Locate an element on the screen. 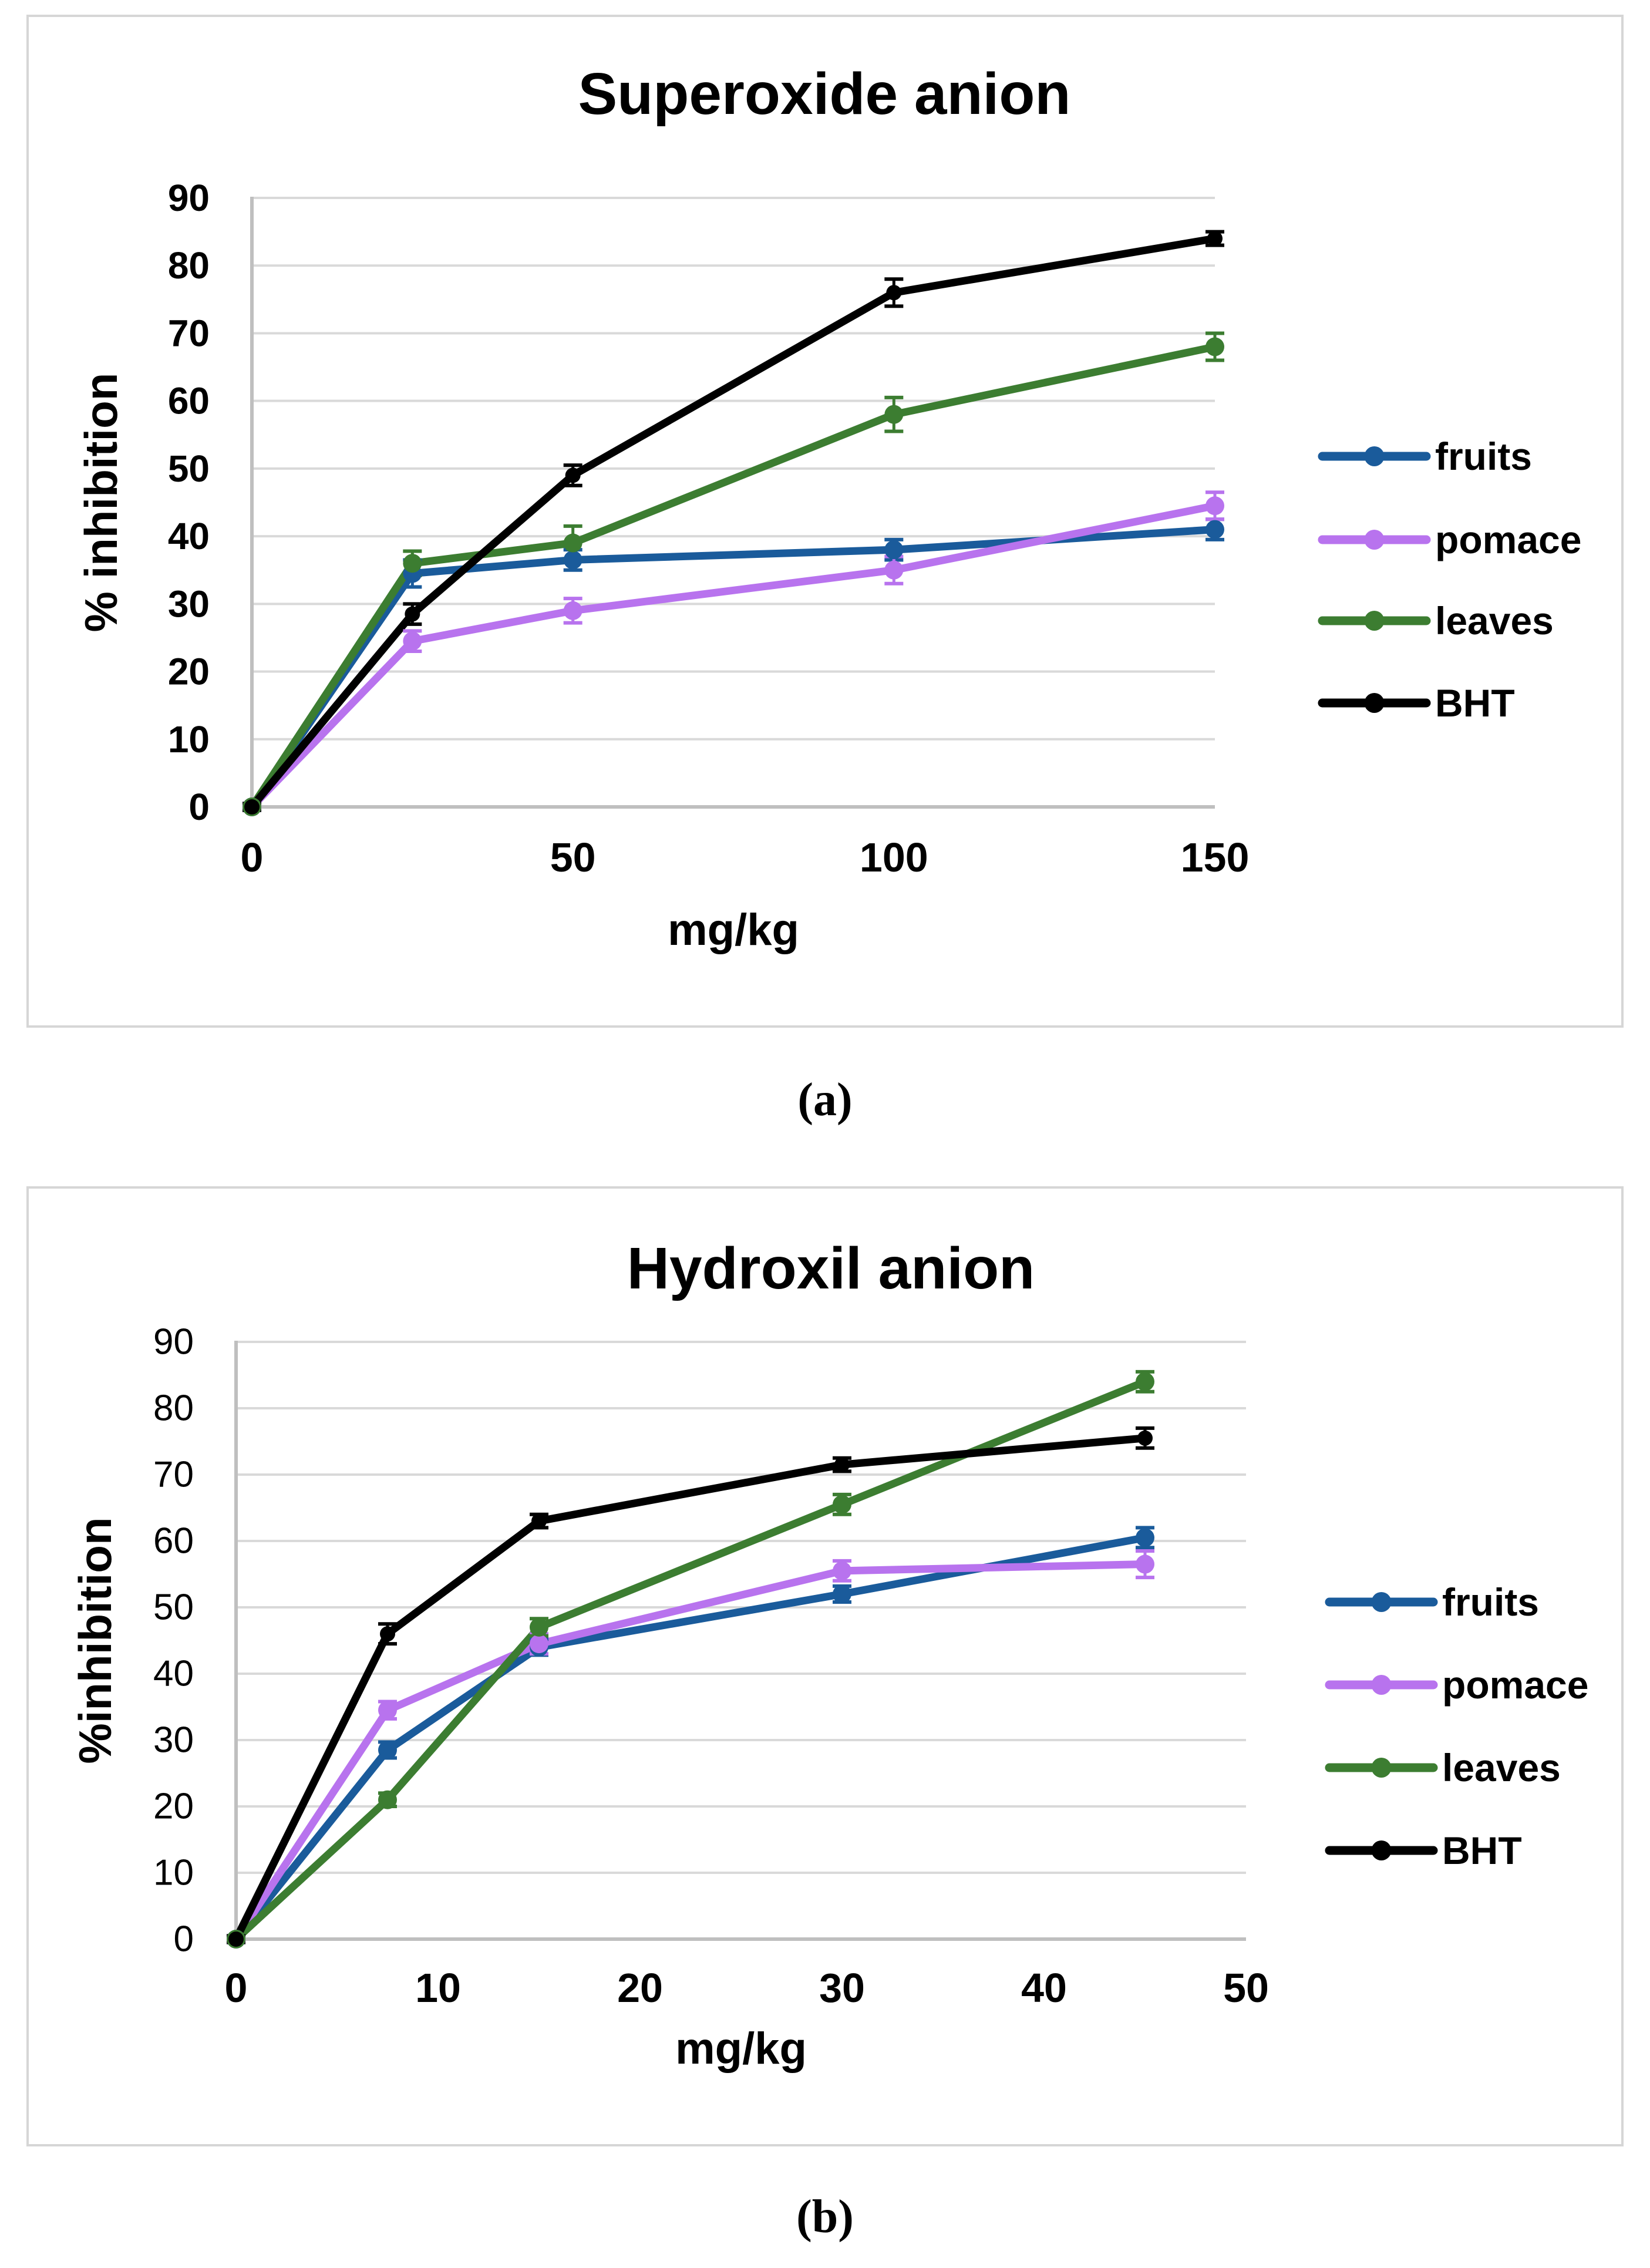 This screenshot has height=2268, width=1650. x-tick-label: 30 is located at coordinates (842, 1988).